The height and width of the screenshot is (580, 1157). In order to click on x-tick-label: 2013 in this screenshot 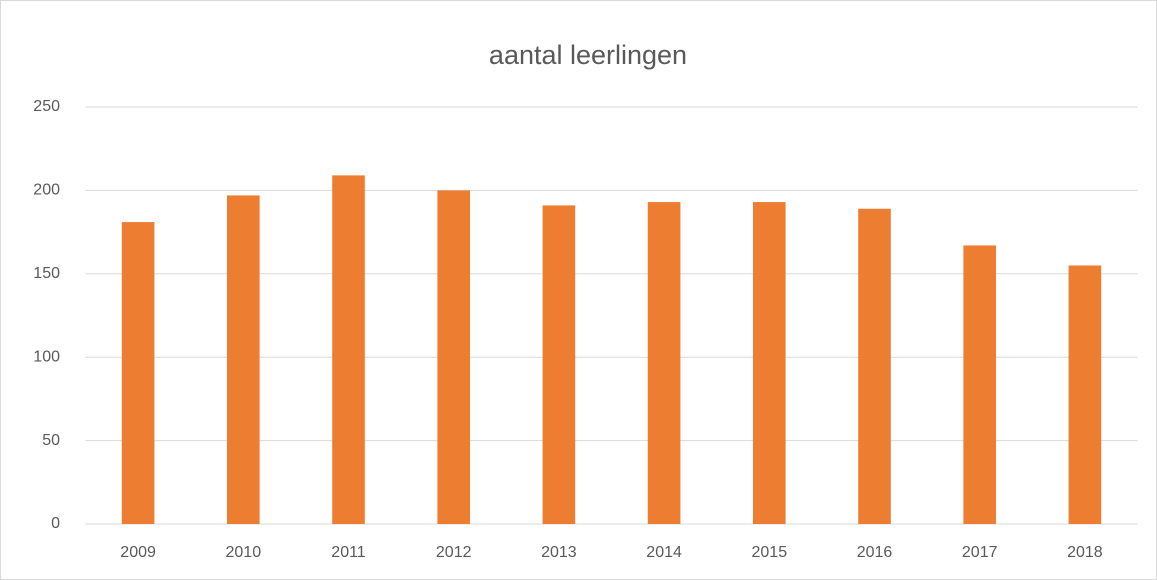, I will do `click(559, 552)`.